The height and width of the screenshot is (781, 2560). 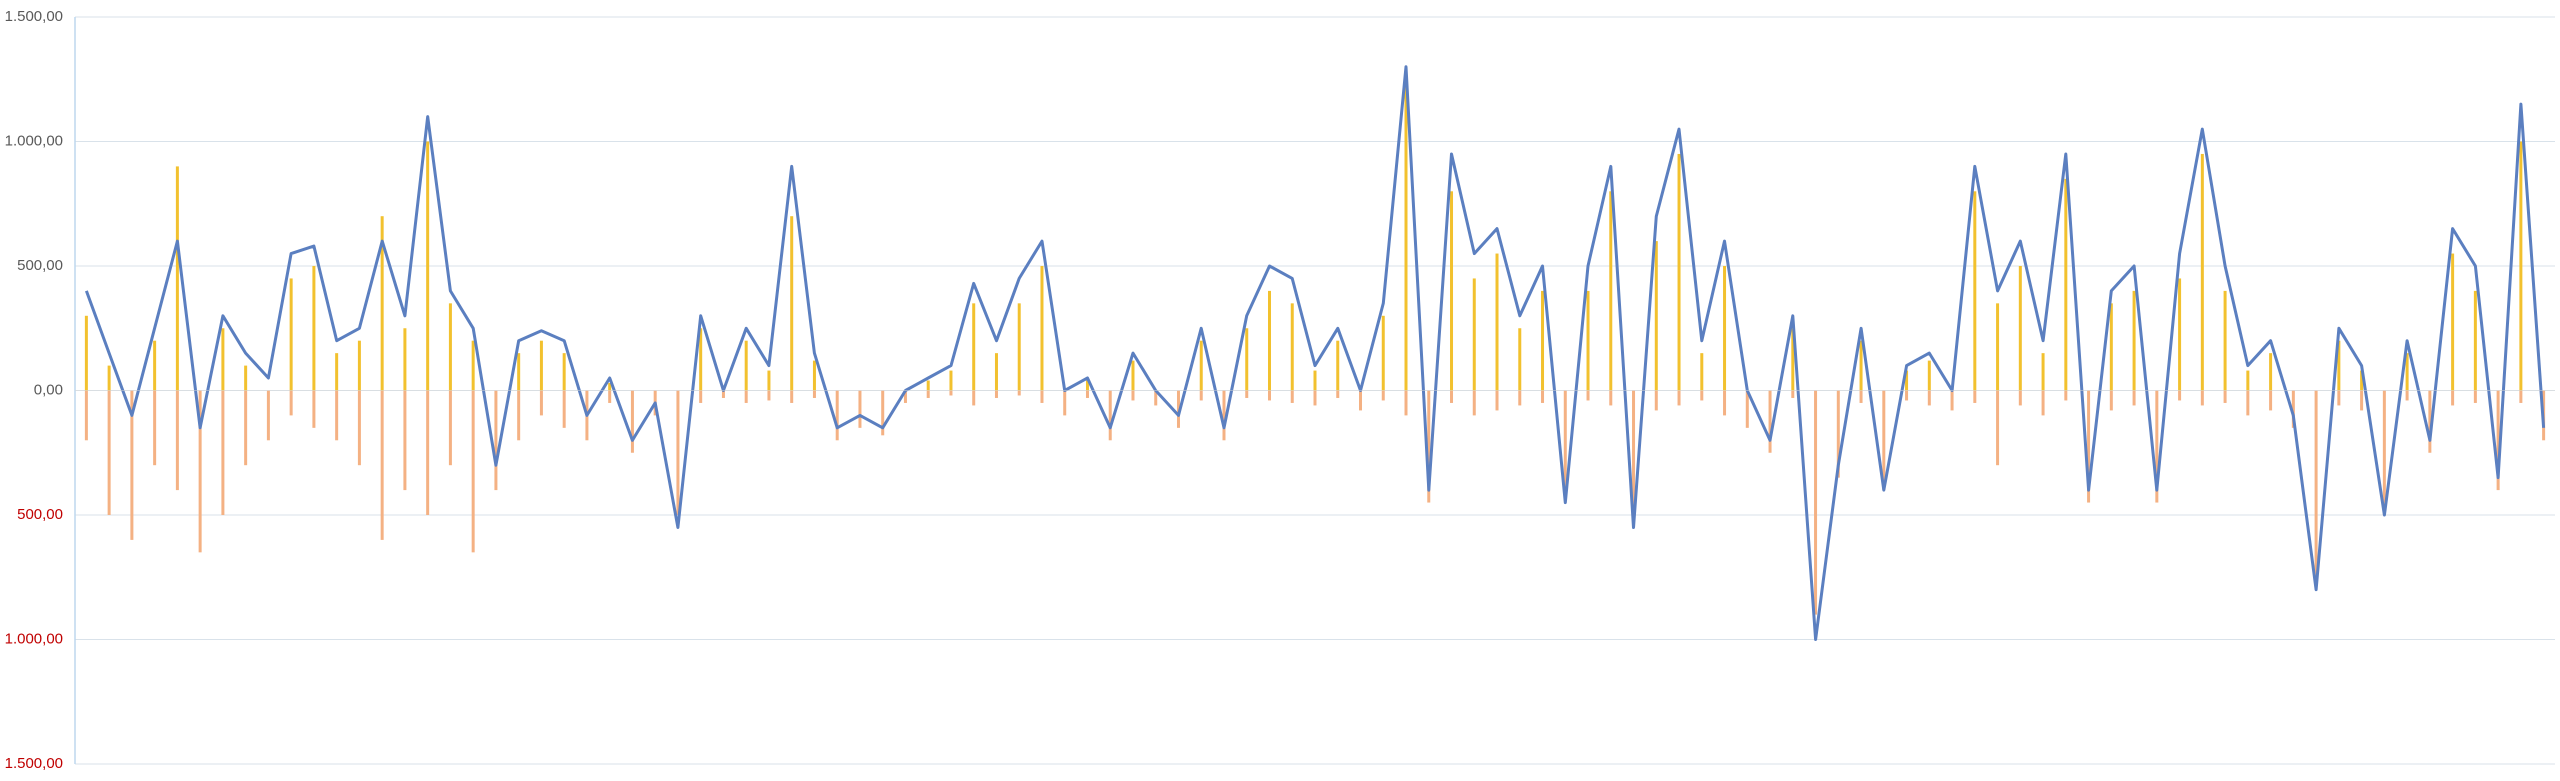 I want to click on y-tick-label: 500,00, so click(x=40, y=265).